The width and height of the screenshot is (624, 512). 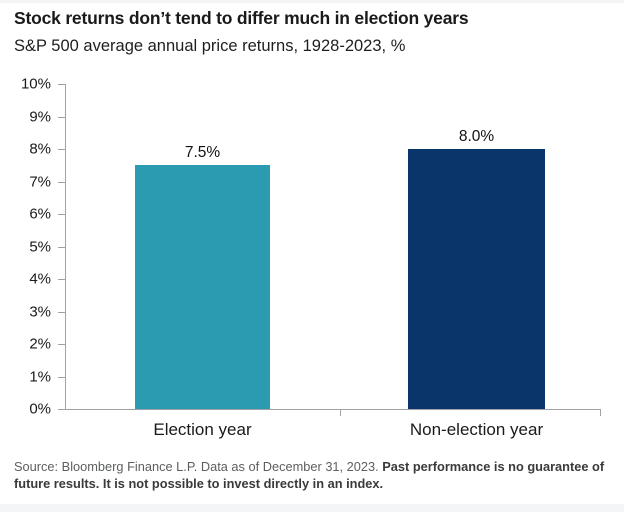 I want to click on bottom-edge-strip, so click(x=312, y=508).